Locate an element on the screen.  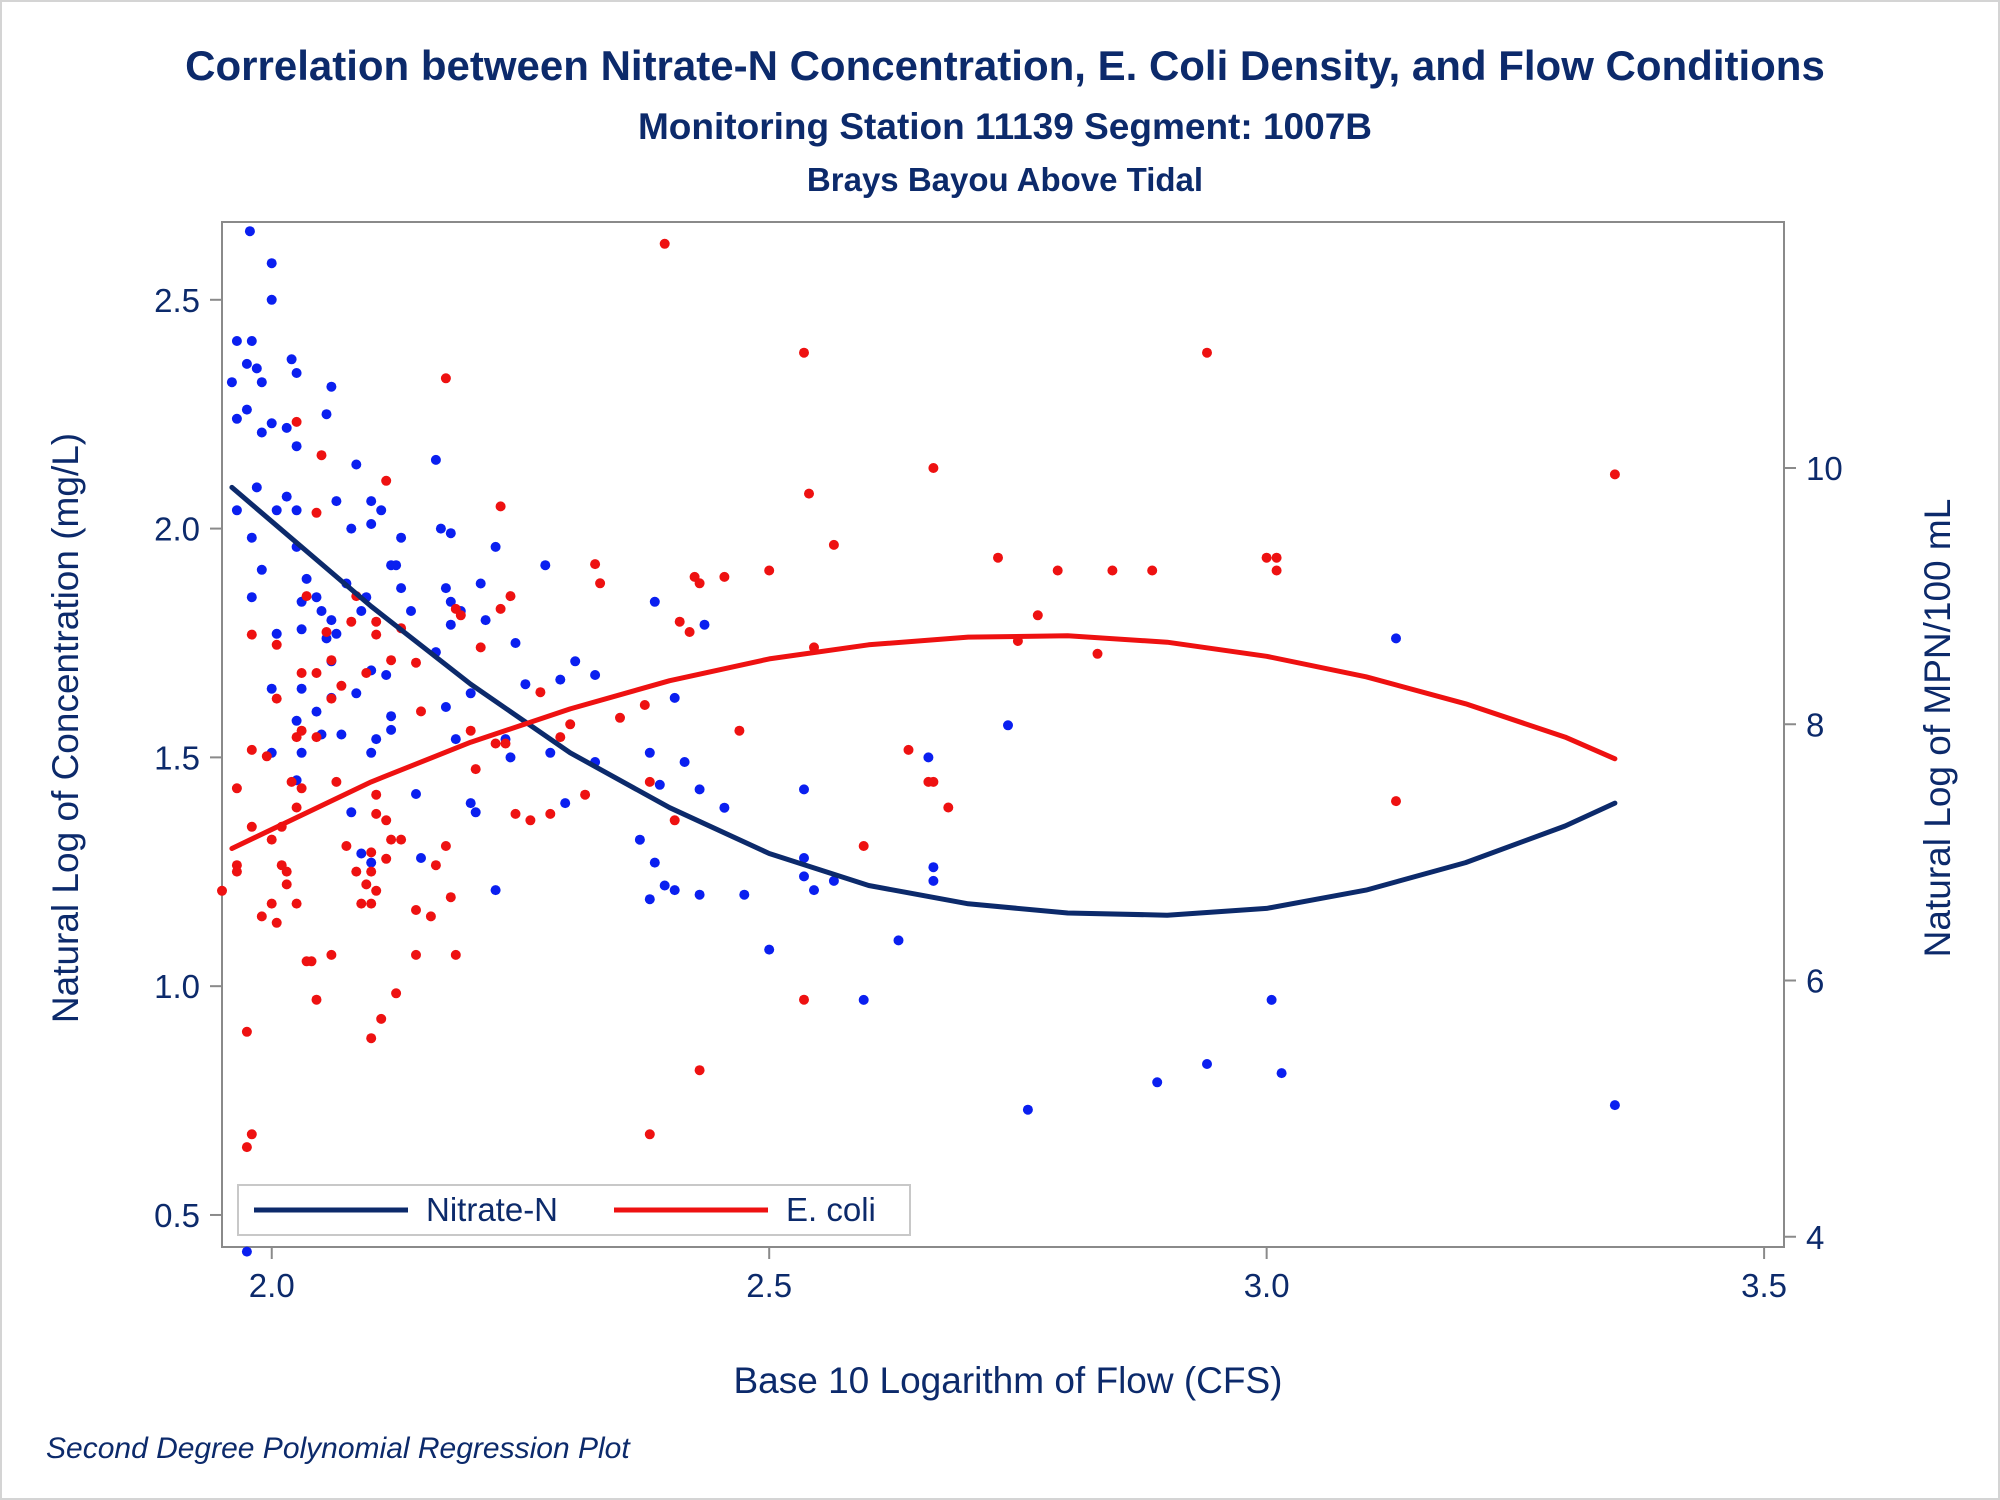
chart-subtitle: Monitoring Station 11139 Segment: 1007B is located at coordinates (1005, 126).